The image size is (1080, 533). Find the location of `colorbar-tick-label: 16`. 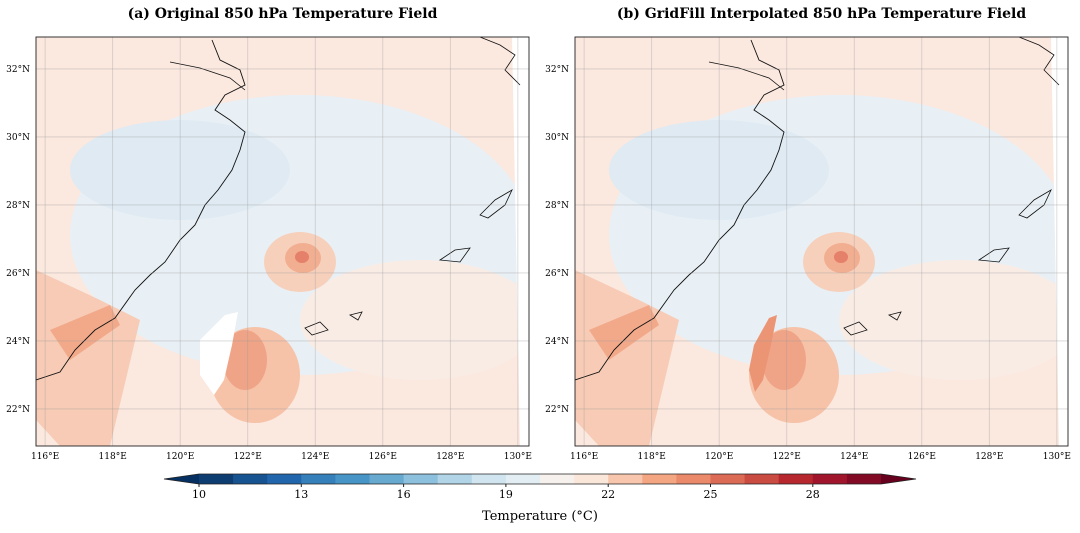

colorbar-tick-label: 16 is located at coordinates (404, 494).